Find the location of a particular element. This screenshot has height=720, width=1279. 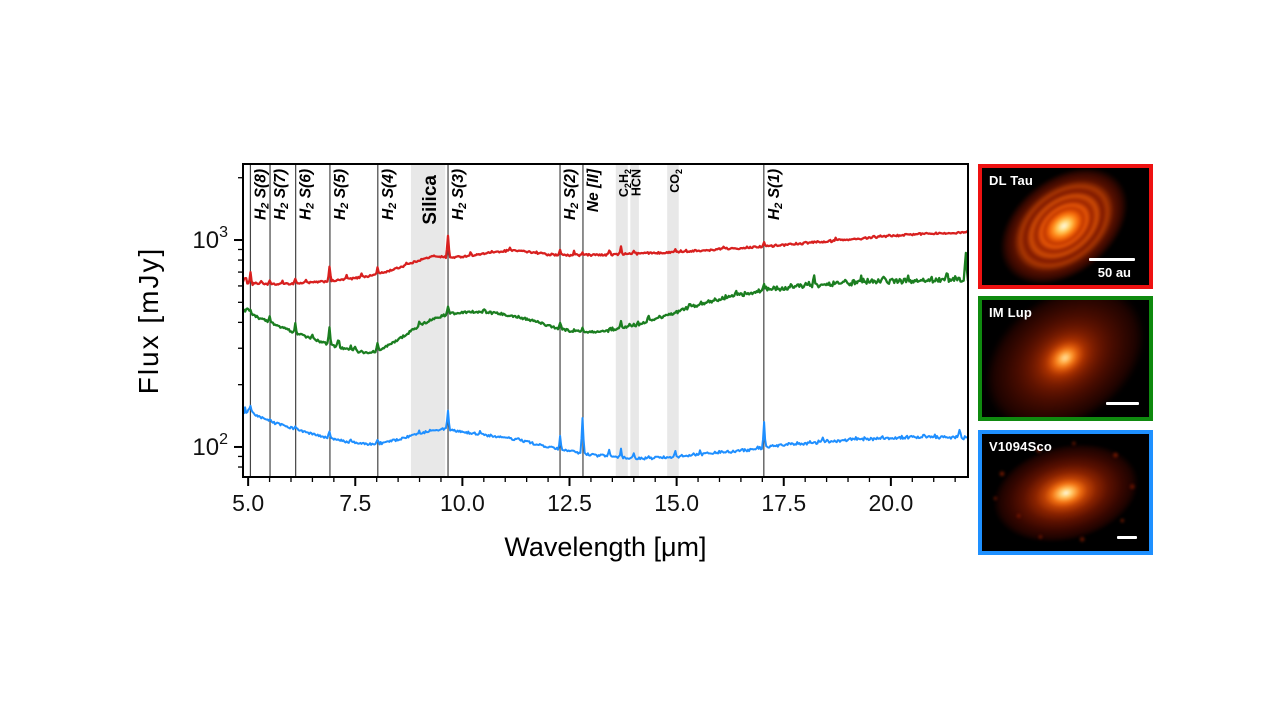

disk-speckles is located at coordinates (1065, 492).